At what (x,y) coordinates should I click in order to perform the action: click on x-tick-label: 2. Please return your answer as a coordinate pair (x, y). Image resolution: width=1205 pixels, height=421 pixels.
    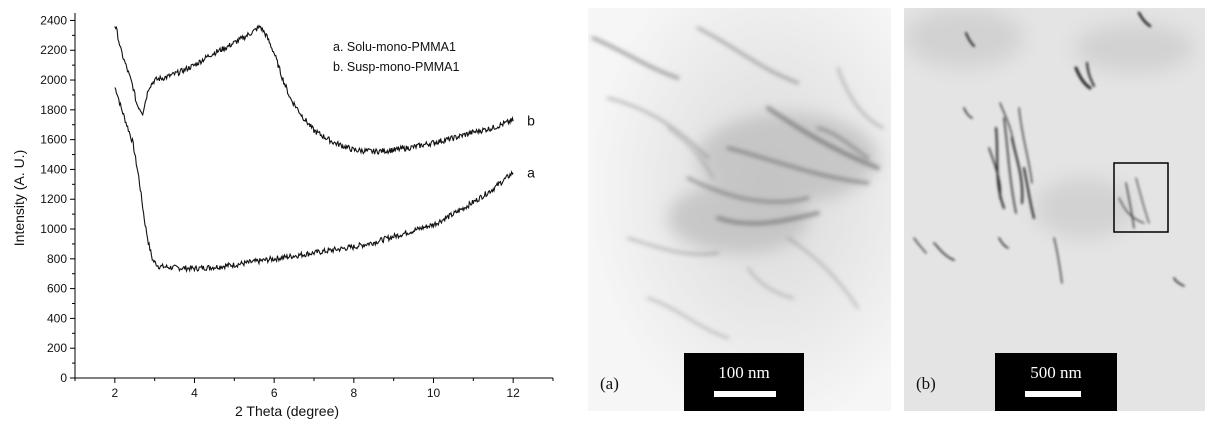
    Looking at the image, I should click on (114, 393).